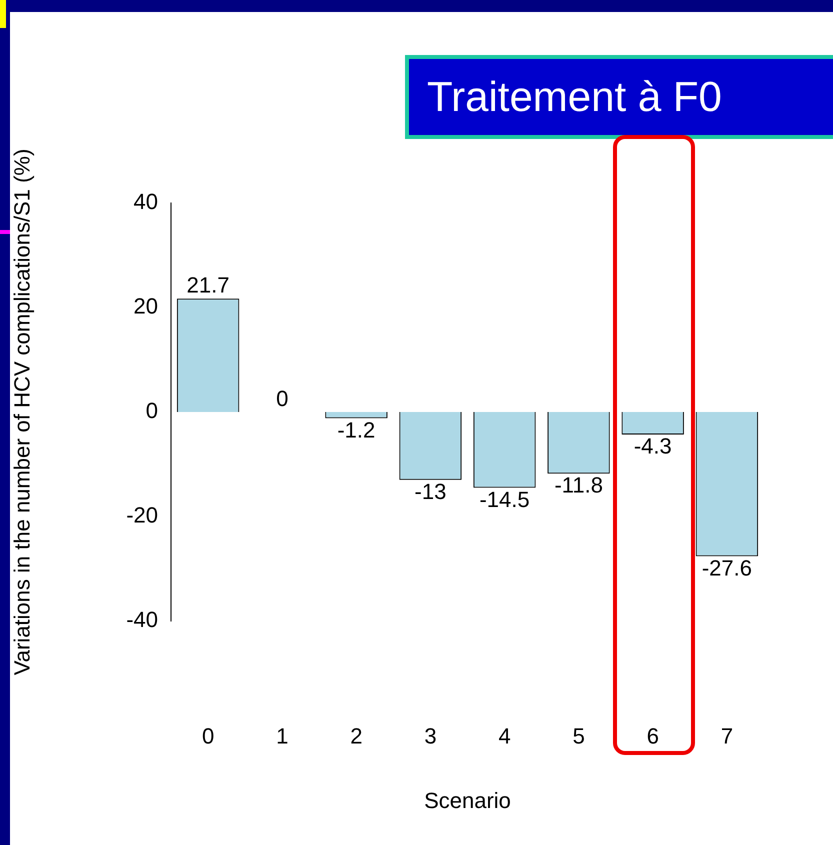 The width and height of the screenshot is (833, 845). Describe the element at coordinates (208, 735) in the screenshot. I see `x-tick-label: 0` at that location.